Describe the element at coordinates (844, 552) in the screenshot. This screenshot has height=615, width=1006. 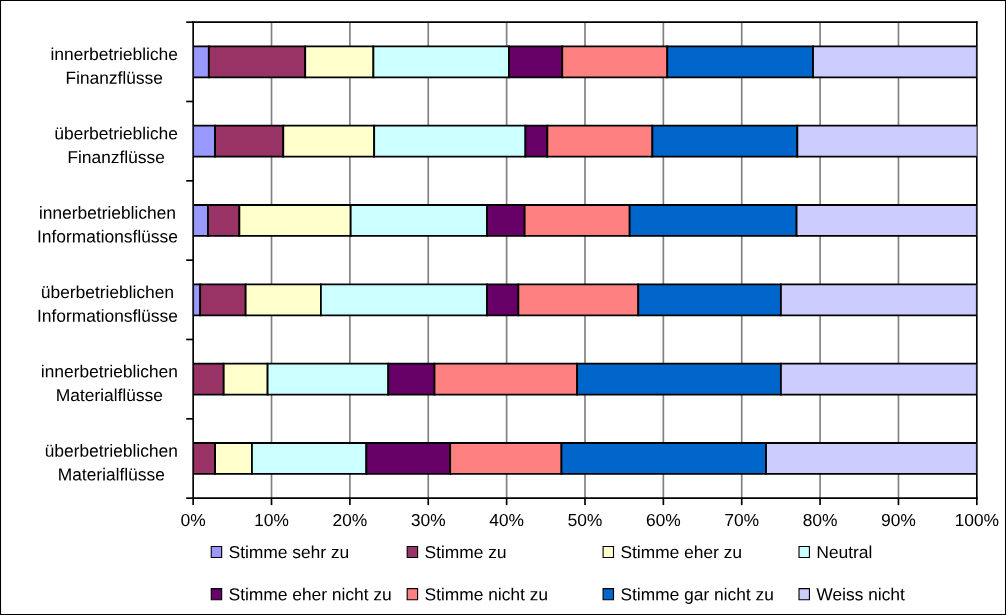
I see `legend-label: Neutral` at that location.